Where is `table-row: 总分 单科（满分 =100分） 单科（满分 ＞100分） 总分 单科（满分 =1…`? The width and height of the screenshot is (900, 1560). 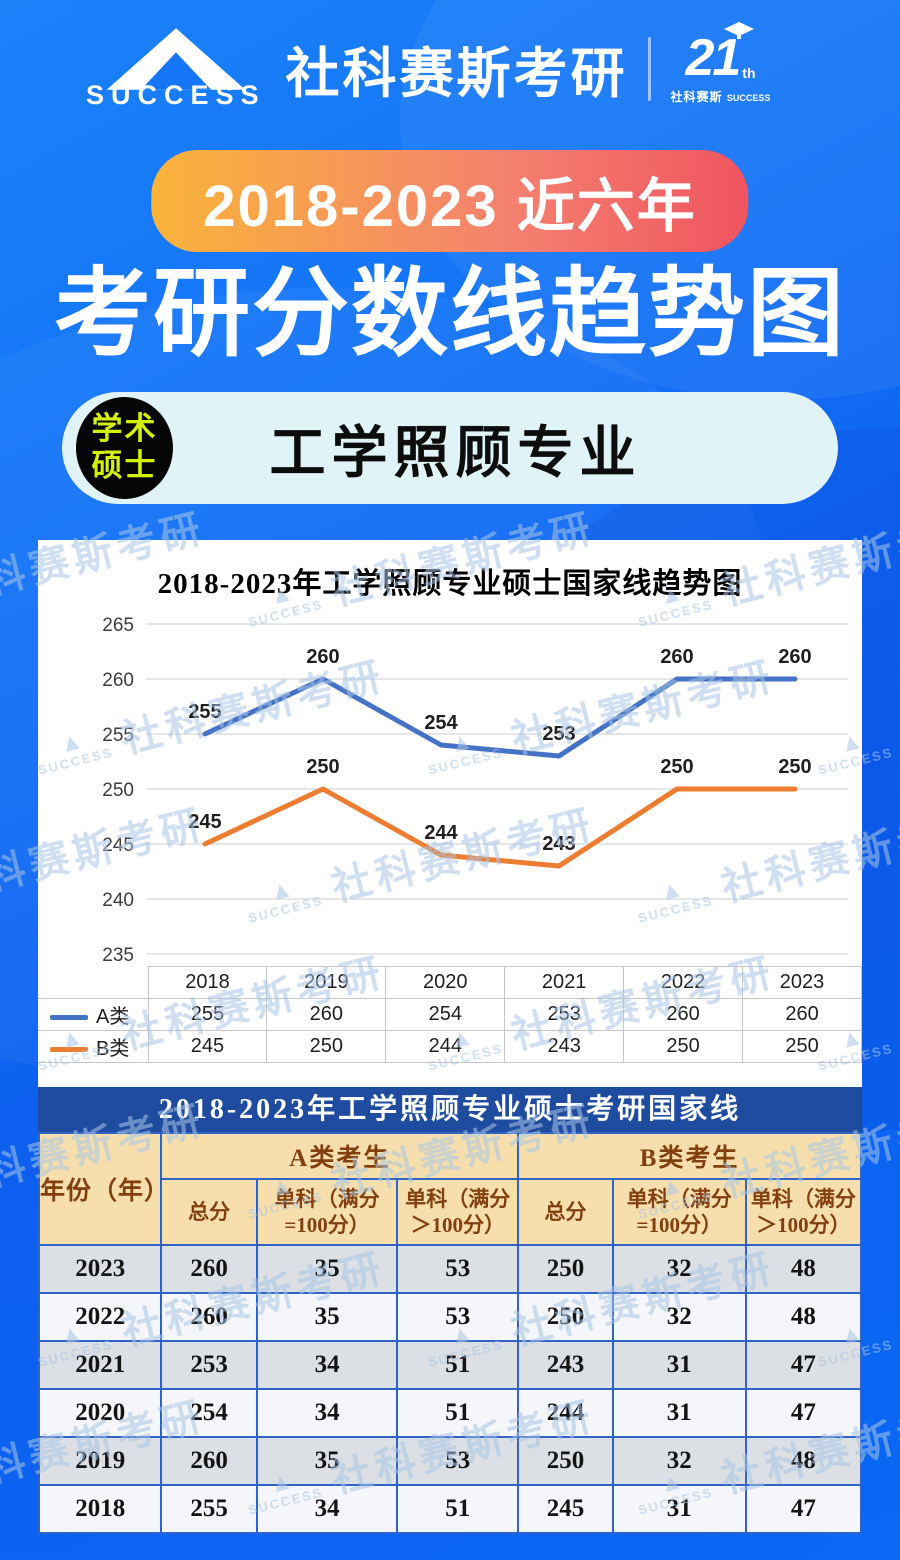
table-row: 总分 单科（满分 =100分） 单科（满分 ＞100分） 总分 单科（满分 =1… is located at coordinates (451, 1212).